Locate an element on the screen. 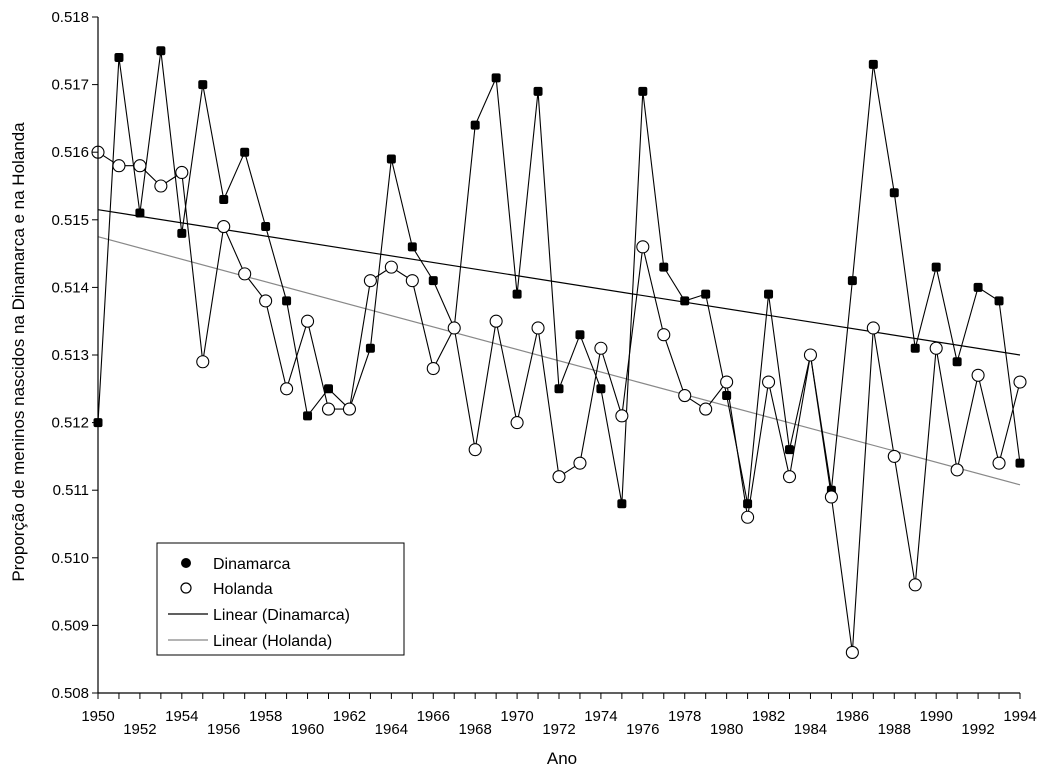  x-tick-label: 1966 is located at coordinates (433, 716).